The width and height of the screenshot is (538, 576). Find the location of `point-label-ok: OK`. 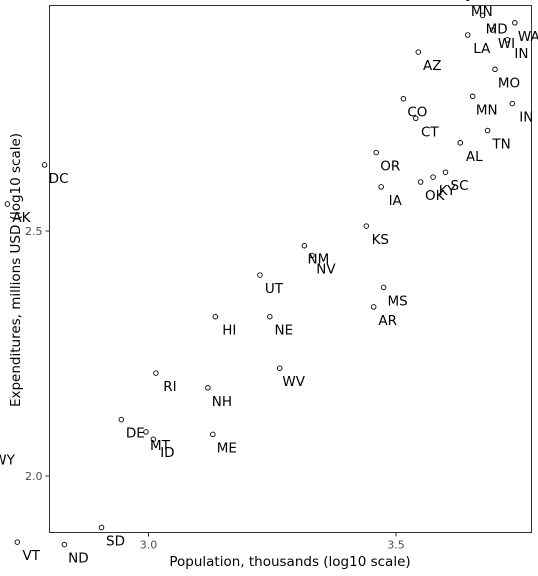

point-label-ok: OK is located at coordinates (435, 196).